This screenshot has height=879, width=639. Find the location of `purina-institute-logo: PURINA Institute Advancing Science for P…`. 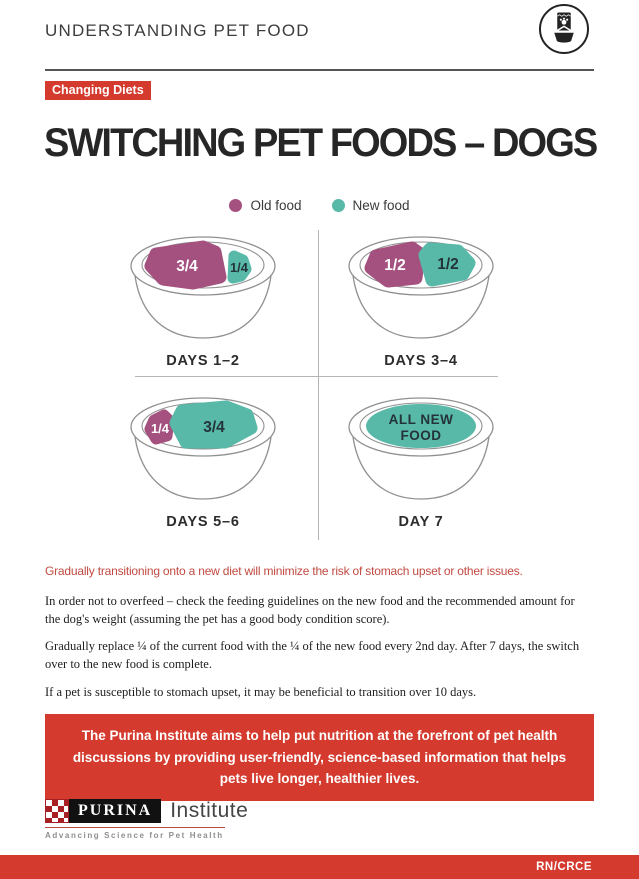

purina-institute-logo: PURINA Institute Advancing Science for P… is located at coordinates (146, 819).